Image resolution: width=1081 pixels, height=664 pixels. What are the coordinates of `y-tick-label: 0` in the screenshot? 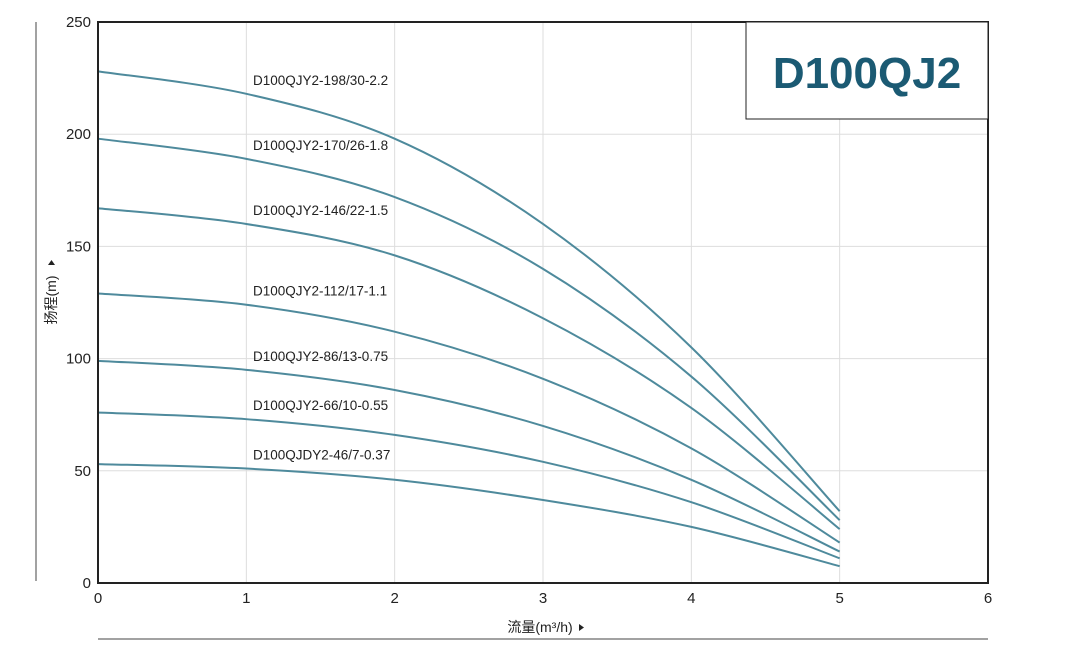 It's located at (87, 583).